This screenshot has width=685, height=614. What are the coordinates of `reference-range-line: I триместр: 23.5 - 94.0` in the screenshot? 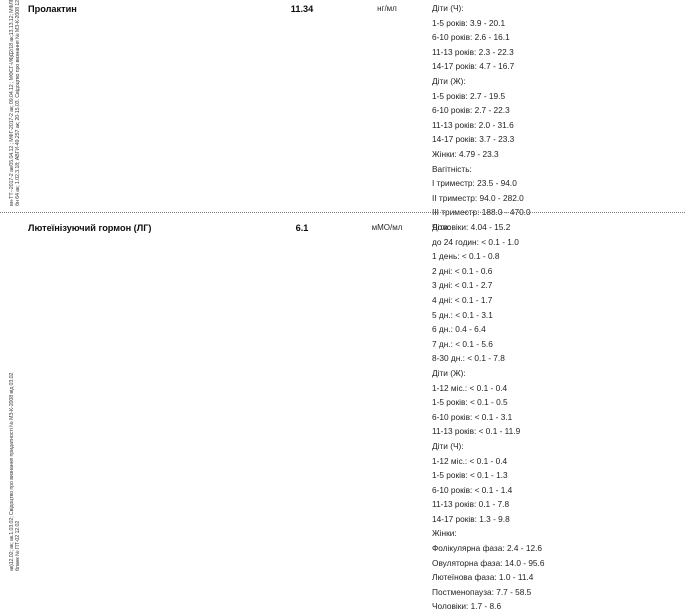 It's located at (474, 183).